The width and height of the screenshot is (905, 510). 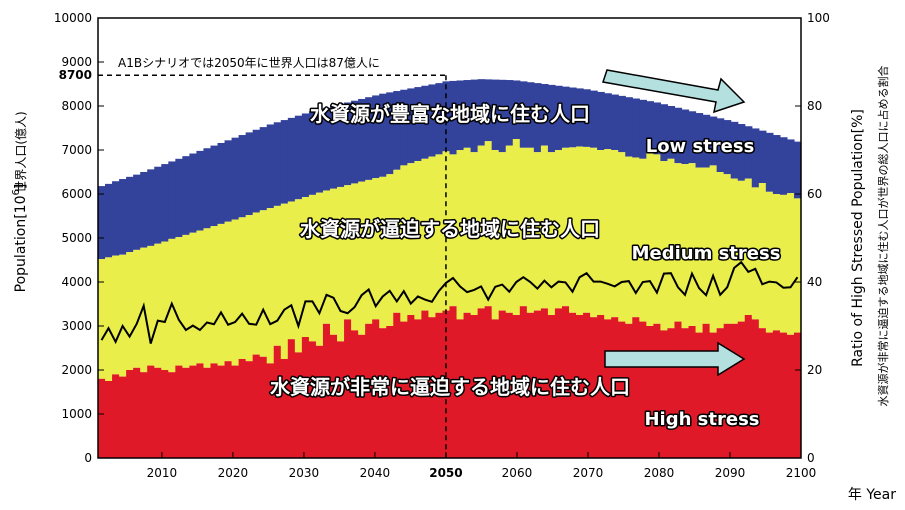 What do you see at coordinates (233, 473) in the screenshot?
I see `x-tick-label: 2020` at bounding box center [233, 473].